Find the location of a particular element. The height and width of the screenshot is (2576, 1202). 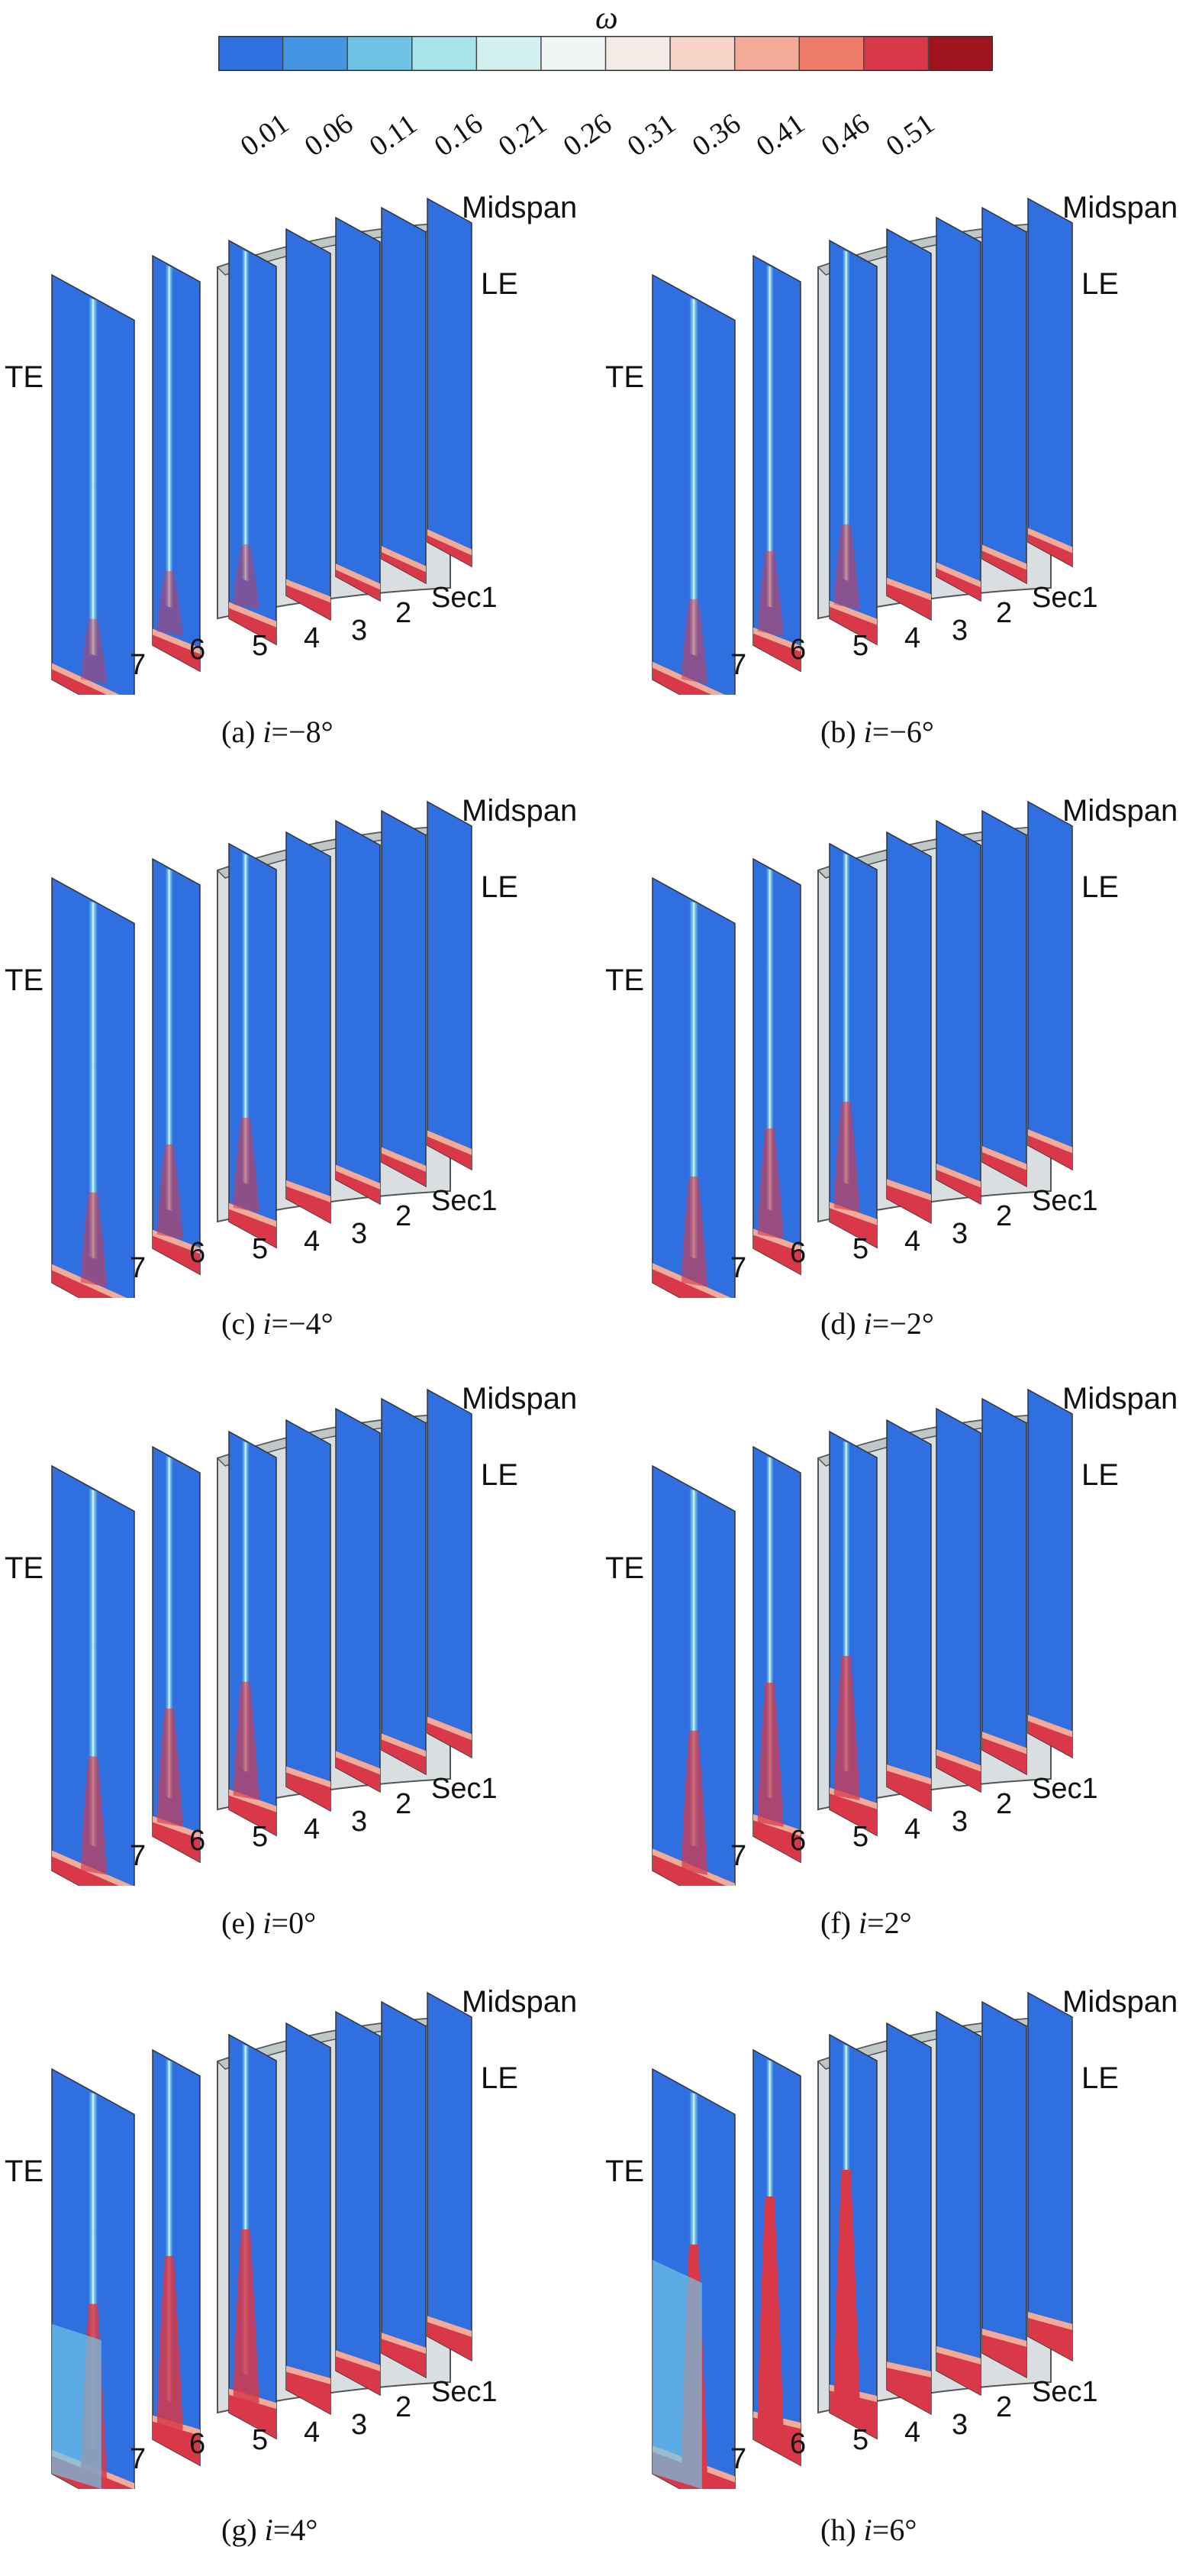

colorbar-gradient is located at coordinates (606, 53).